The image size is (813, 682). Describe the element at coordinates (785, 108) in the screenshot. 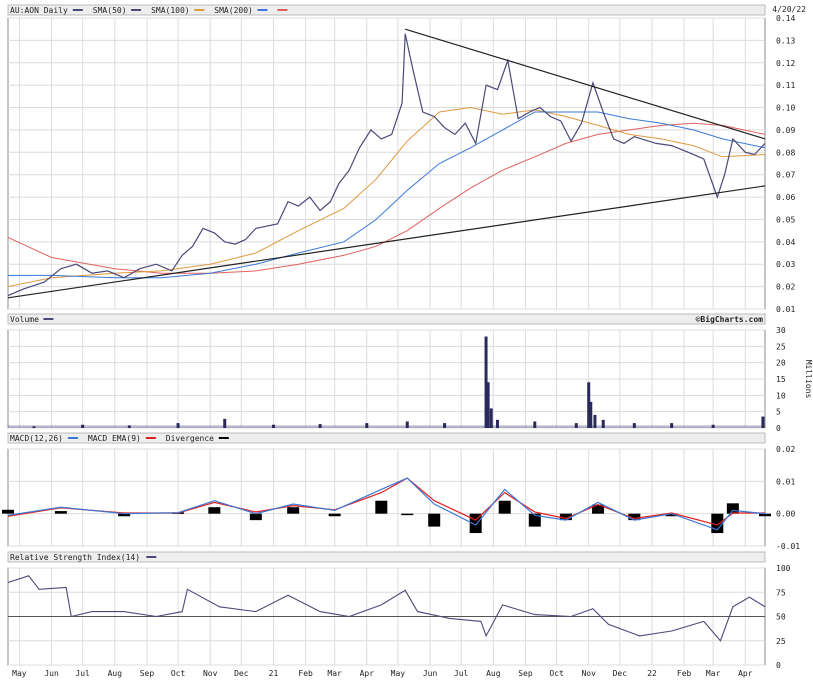

I see `price-ytick-label: 0.10` at that location.